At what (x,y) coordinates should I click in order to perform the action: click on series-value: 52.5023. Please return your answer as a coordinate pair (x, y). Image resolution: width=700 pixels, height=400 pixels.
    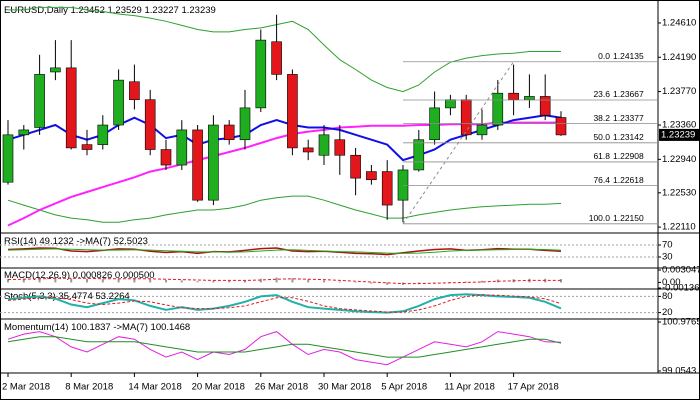
    Looking at the image, I should click on (131, 241).